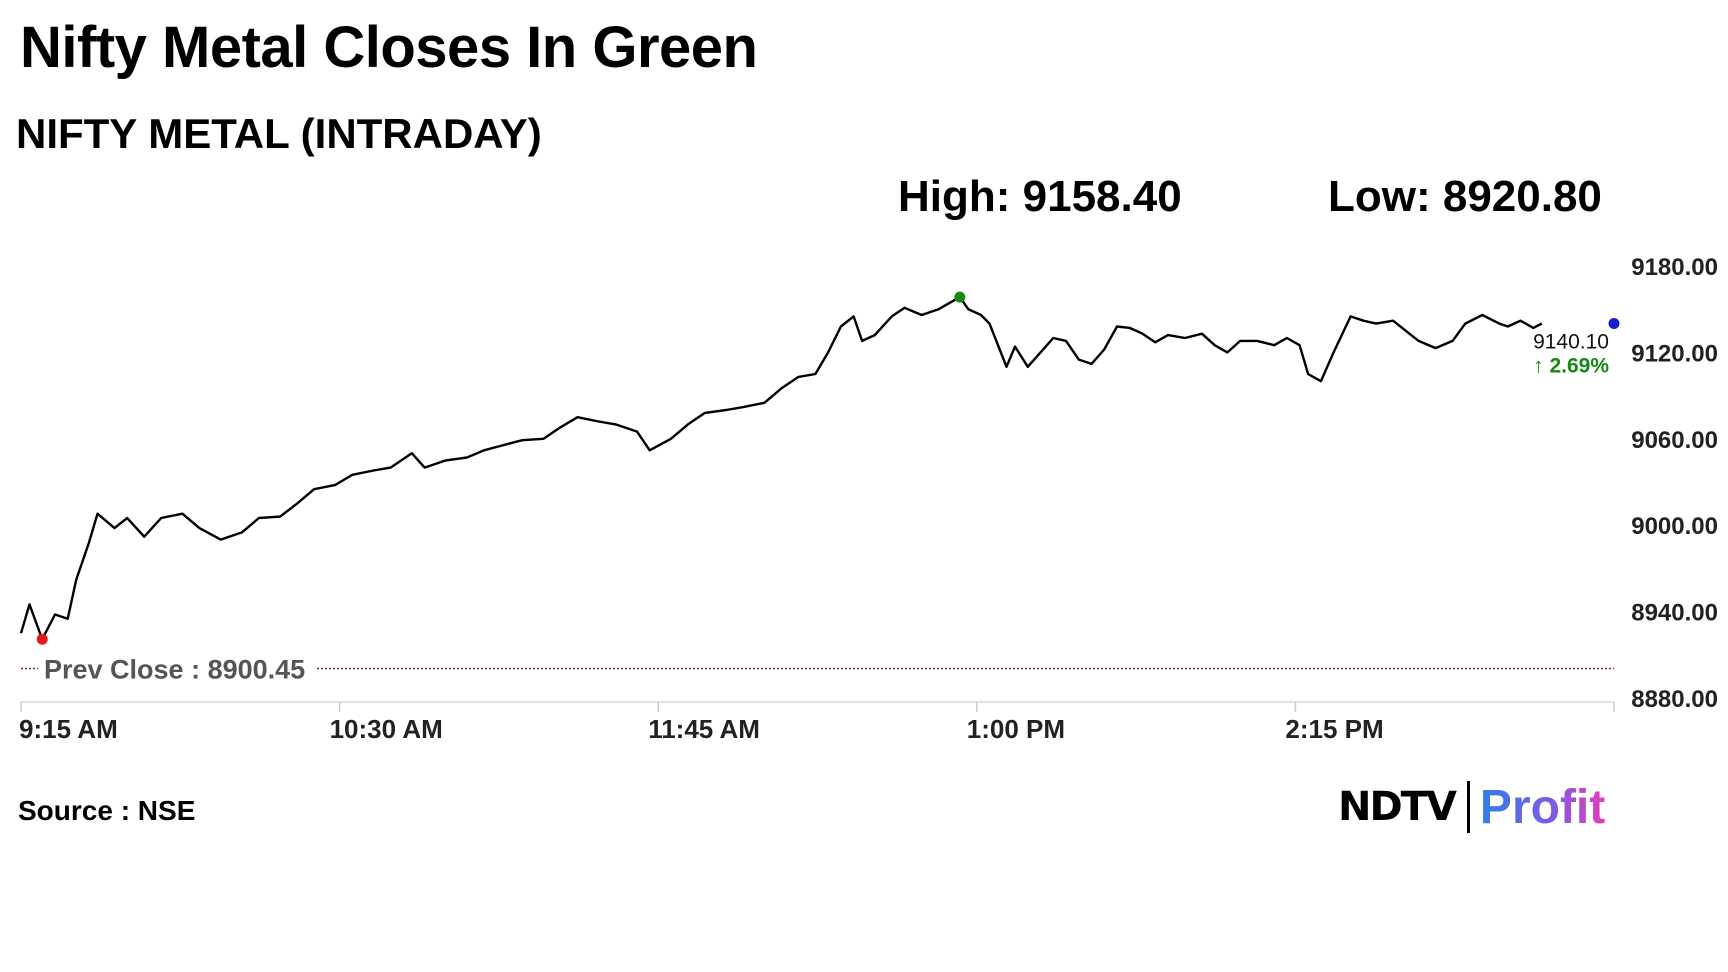 The height and width of the screenshot is (972, 1728). I want to click on x-tick-label: 2:15 PM, so click(1334, 729).